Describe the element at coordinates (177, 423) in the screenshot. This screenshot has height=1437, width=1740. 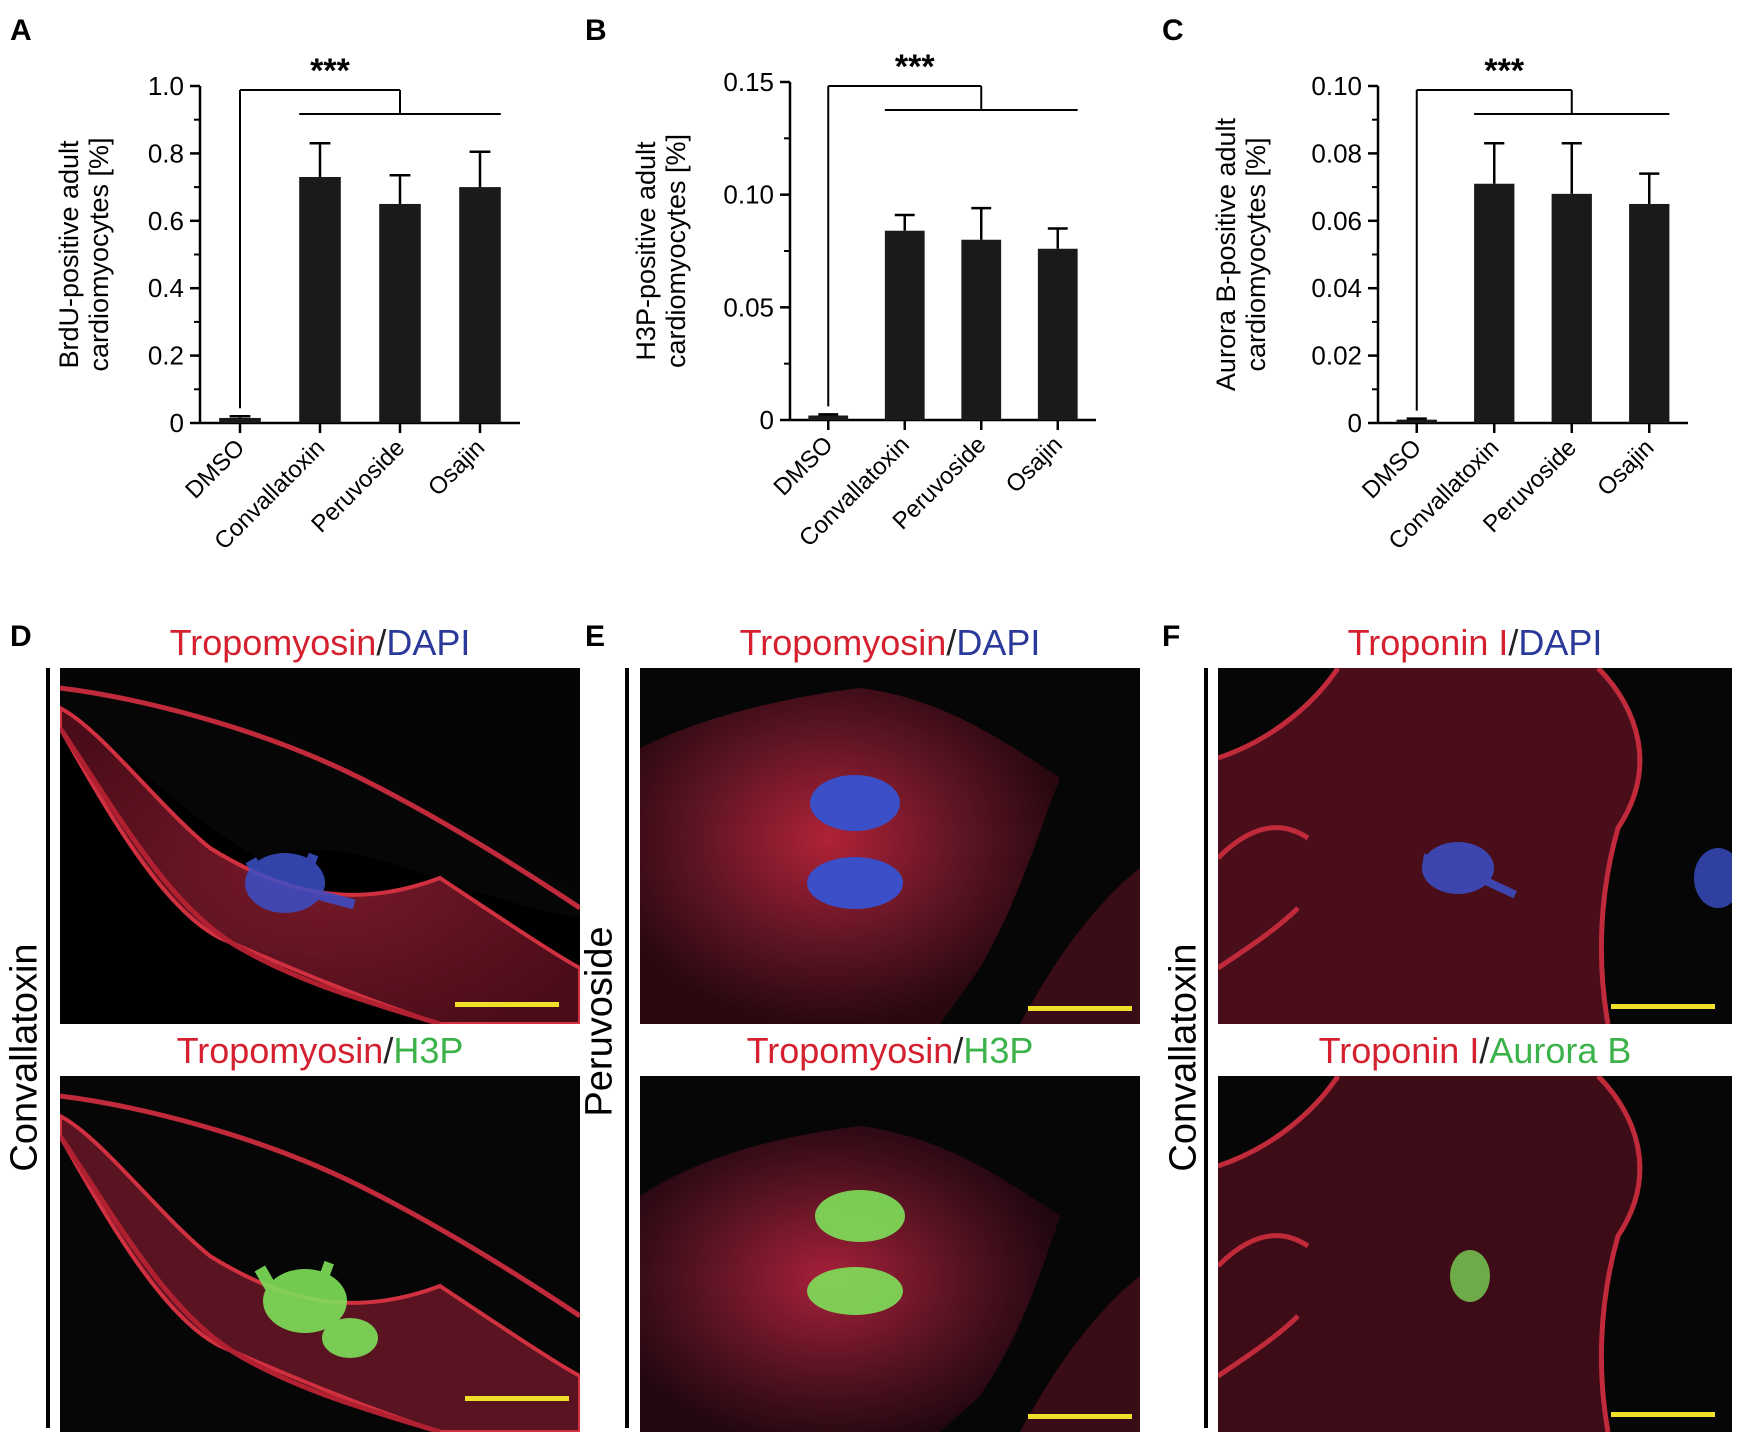
I see `panel-a-y-tick-label: 0` at that location.